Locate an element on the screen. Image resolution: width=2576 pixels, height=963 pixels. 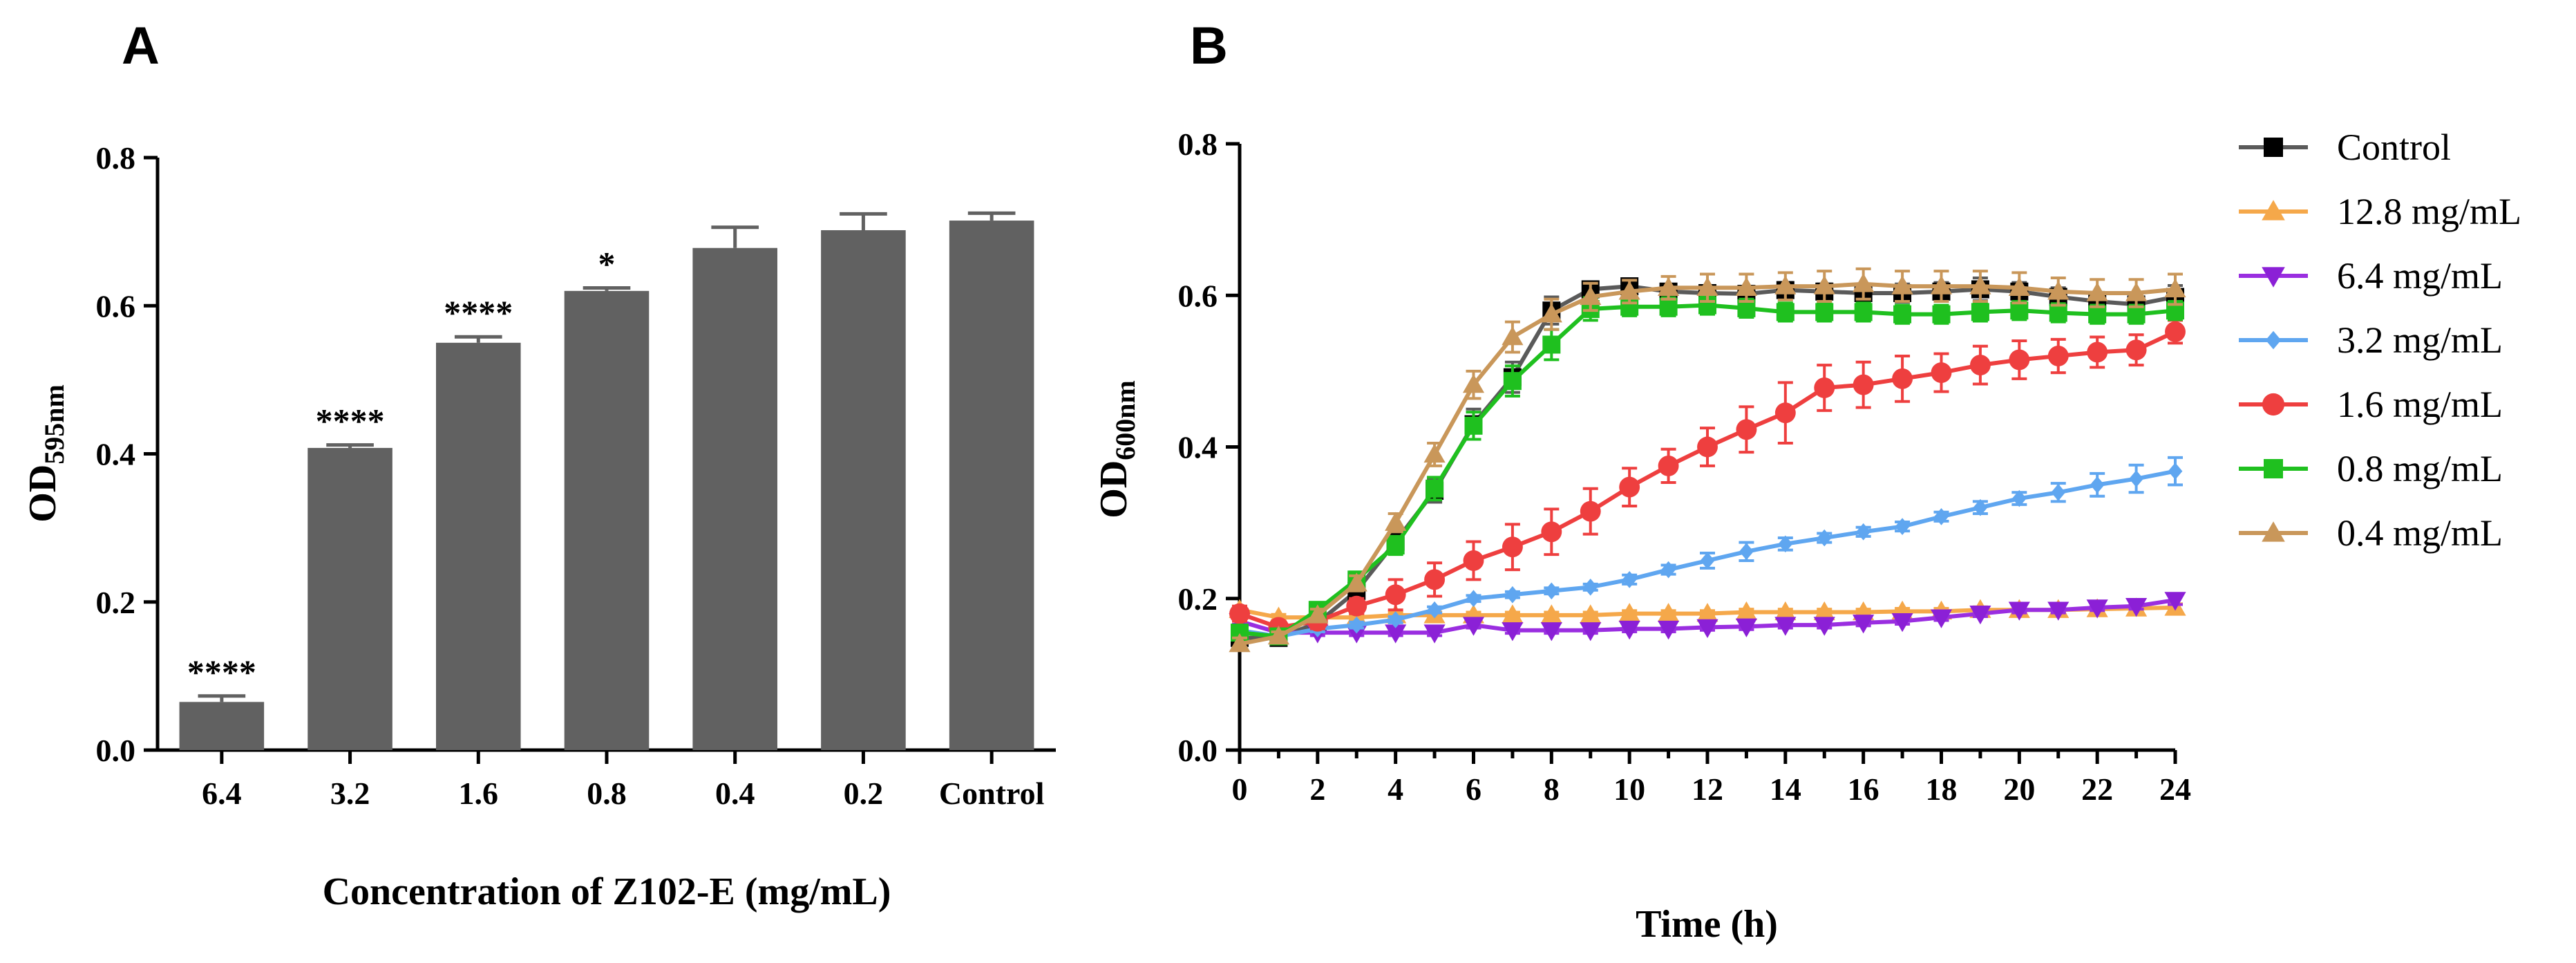
panel-b-series is located at coordinates (1707, 460).